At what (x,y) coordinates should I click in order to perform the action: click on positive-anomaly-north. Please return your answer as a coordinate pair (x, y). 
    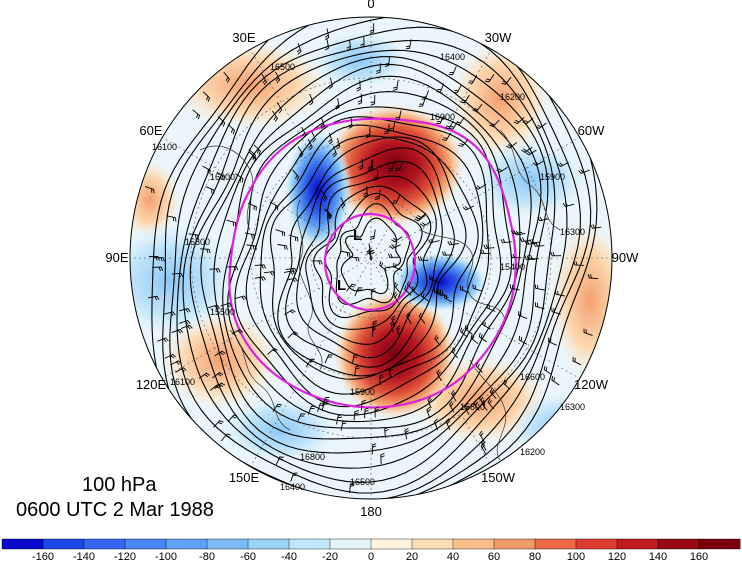
    Looking at the image, I should click on (395, 165).